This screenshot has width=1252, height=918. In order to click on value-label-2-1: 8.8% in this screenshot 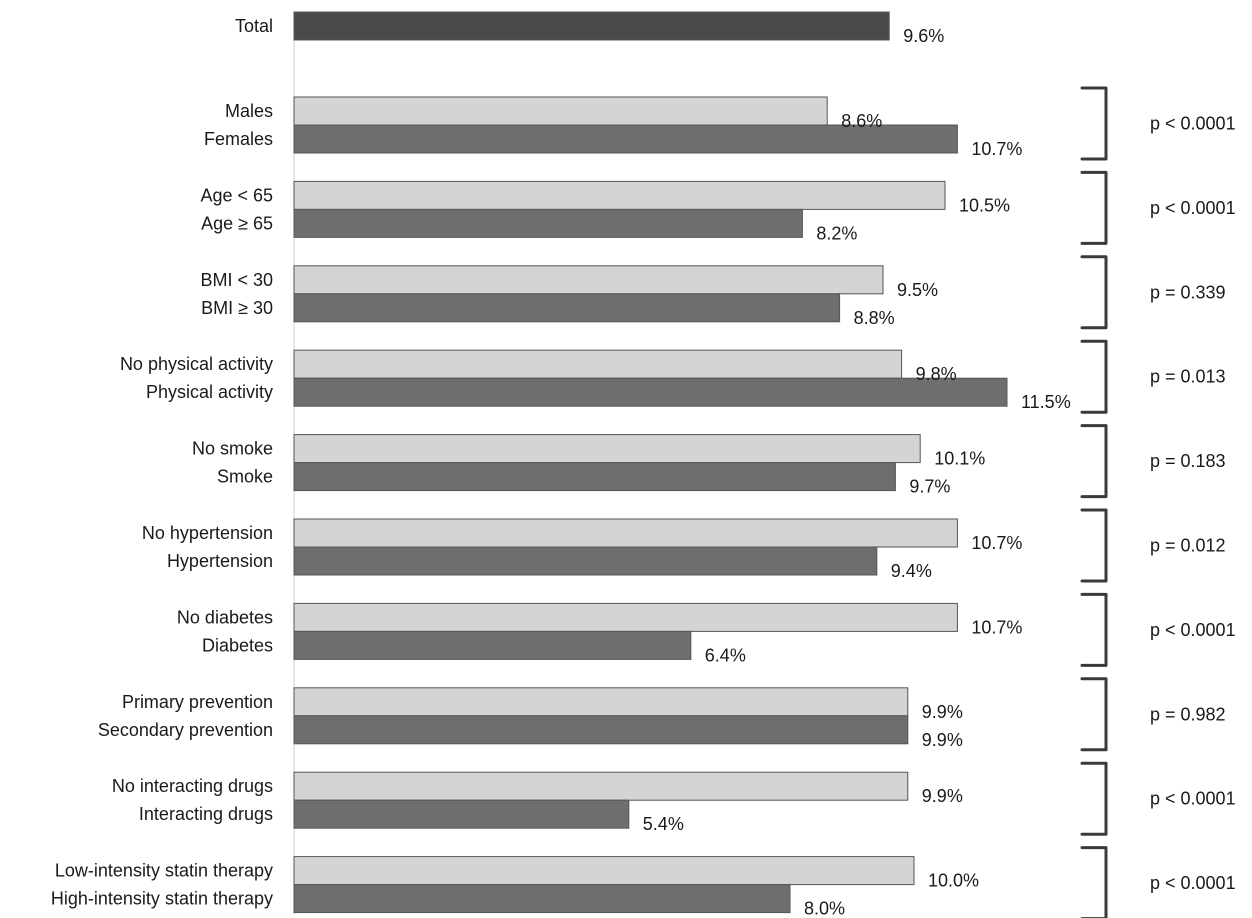, I will do `click(874, 318)`.